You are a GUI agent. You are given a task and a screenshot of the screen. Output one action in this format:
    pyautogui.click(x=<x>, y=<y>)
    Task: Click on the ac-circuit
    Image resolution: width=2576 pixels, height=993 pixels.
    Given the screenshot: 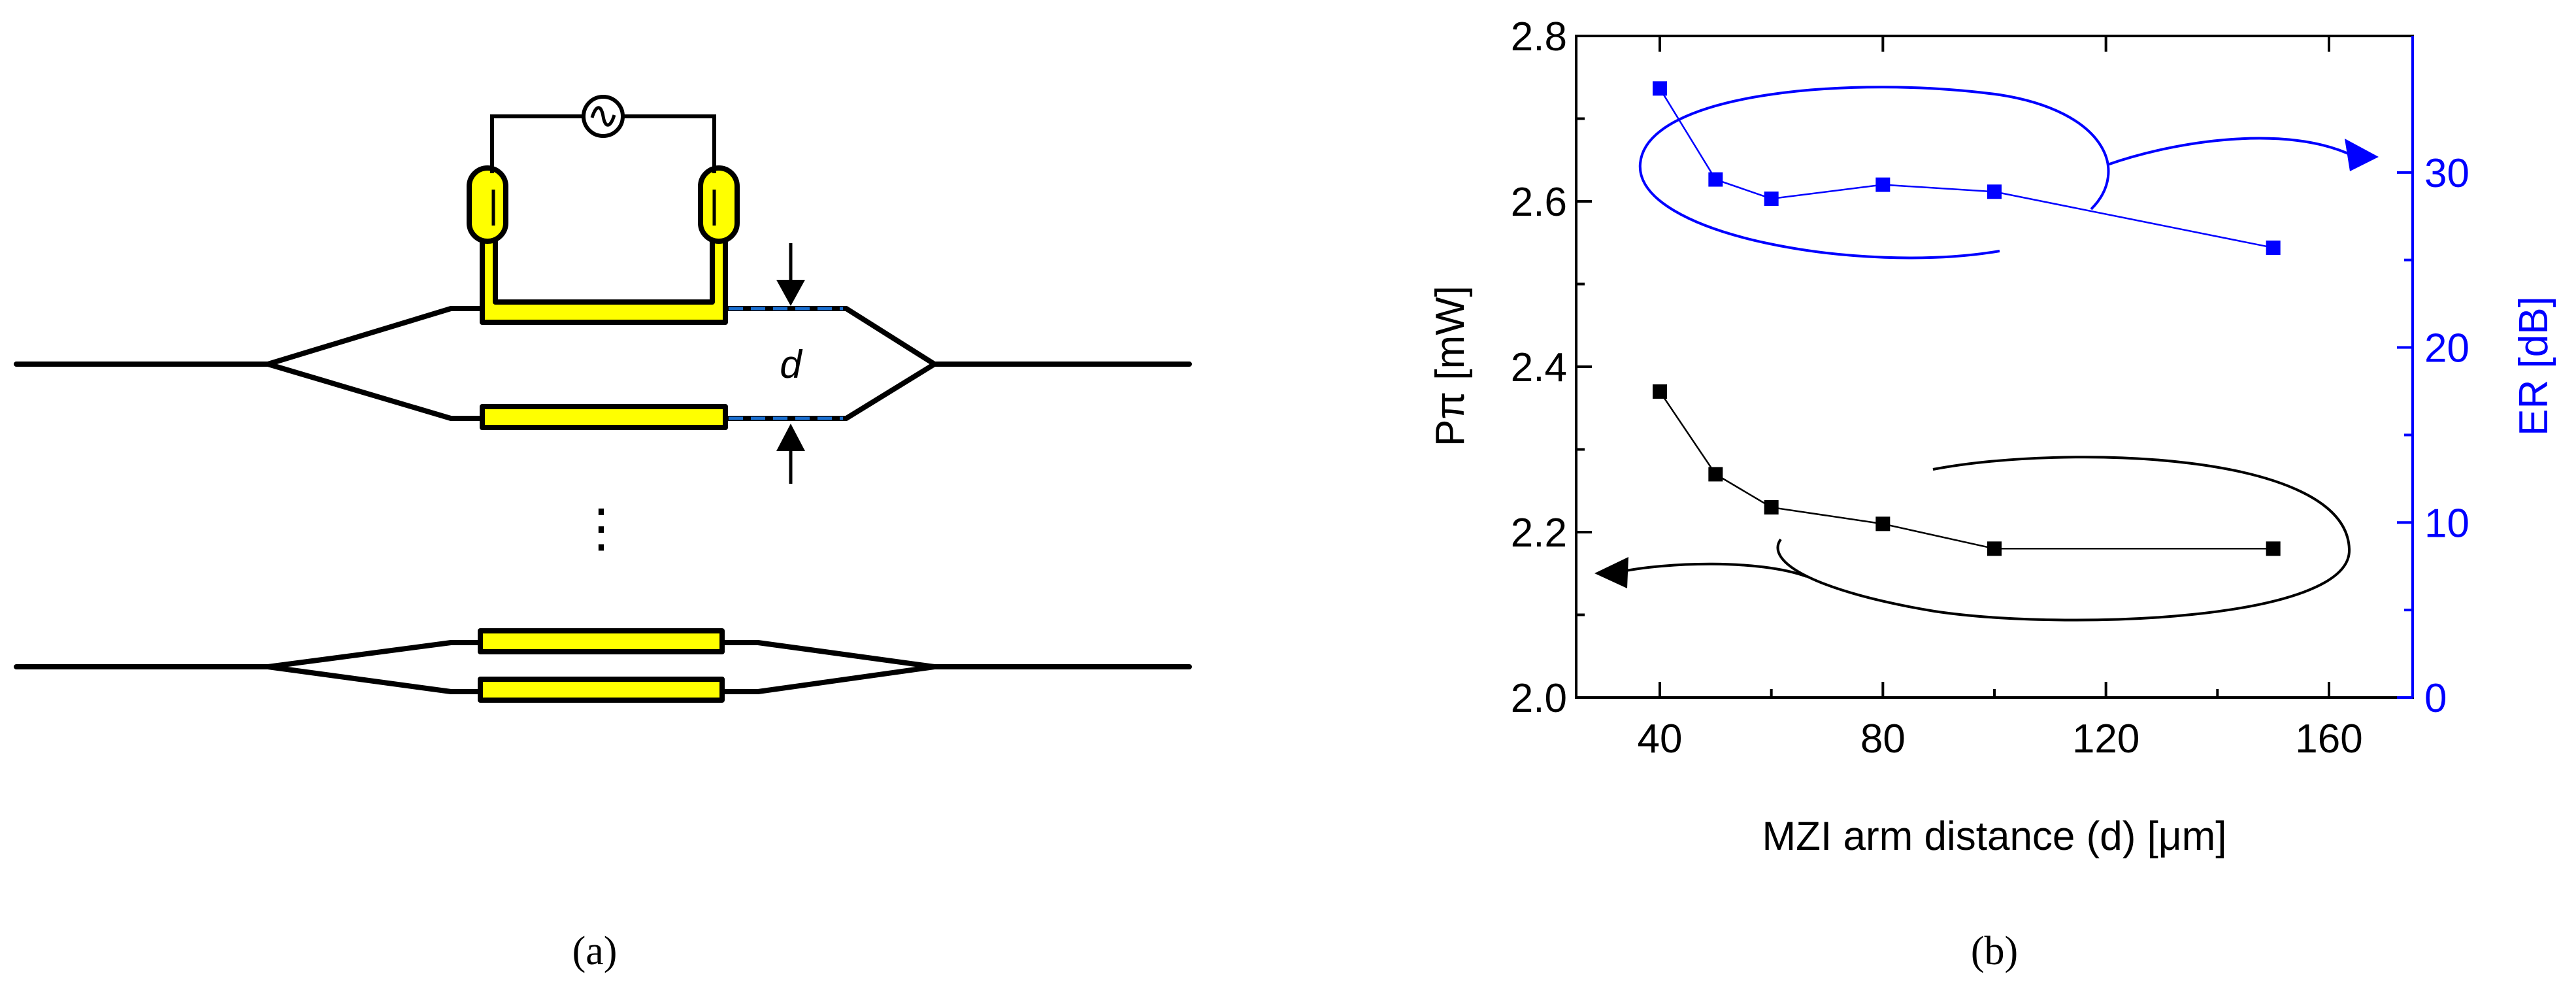 What is the action you would take?
    pyautogui.click(x=603, y=160)
    